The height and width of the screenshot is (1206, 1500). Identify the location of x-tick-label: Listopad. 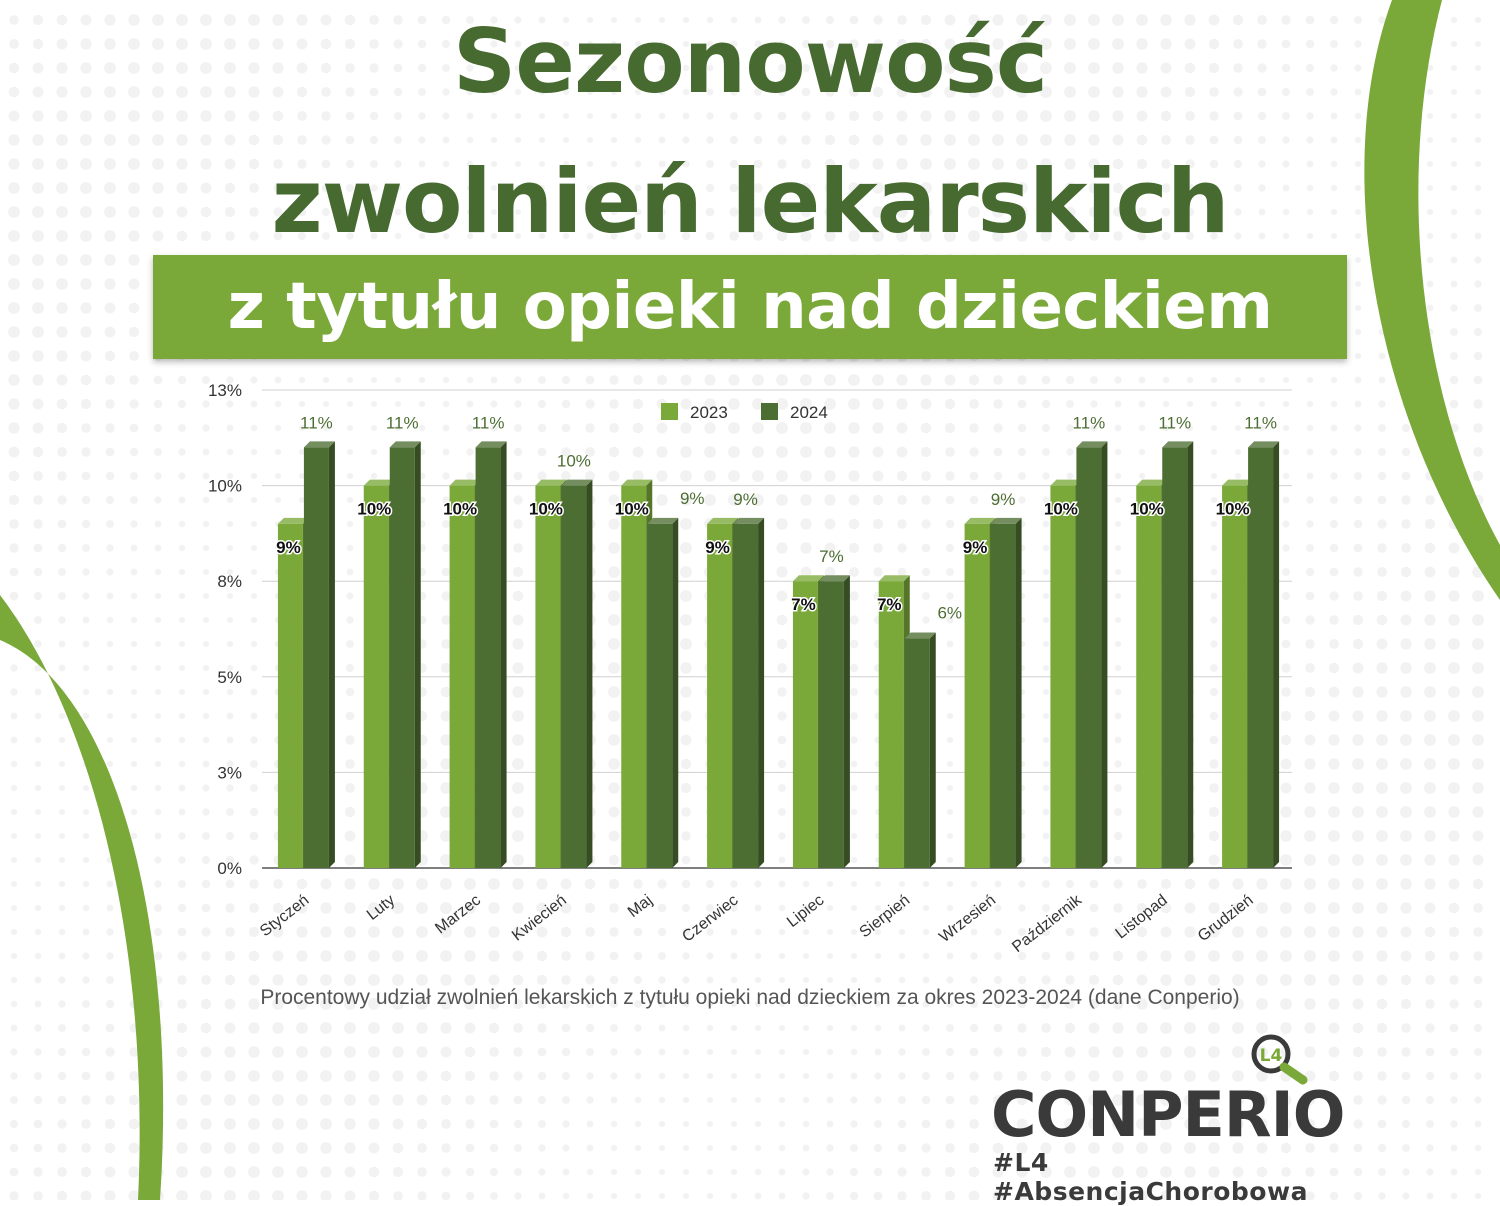
(1142, 917).